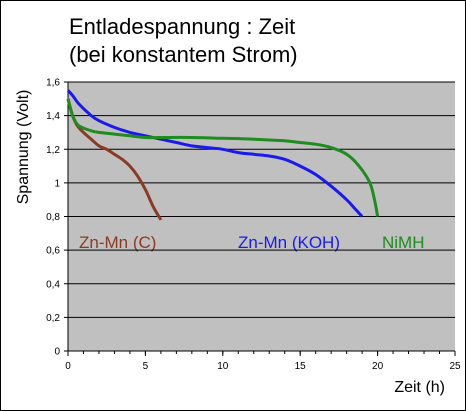  What do you see at coordinates (53, 116) in the screenshot?
I see `y-tick-label: 1,4` at bounding box center [53, 116].